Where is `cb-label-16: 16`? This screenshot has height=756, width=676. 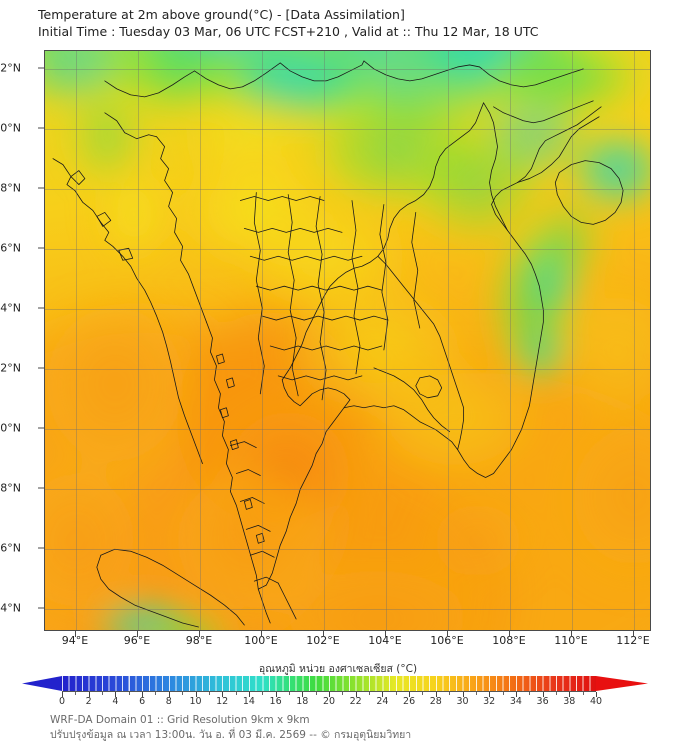
cb-label-16: 16 is located at coordinates (275, 701).